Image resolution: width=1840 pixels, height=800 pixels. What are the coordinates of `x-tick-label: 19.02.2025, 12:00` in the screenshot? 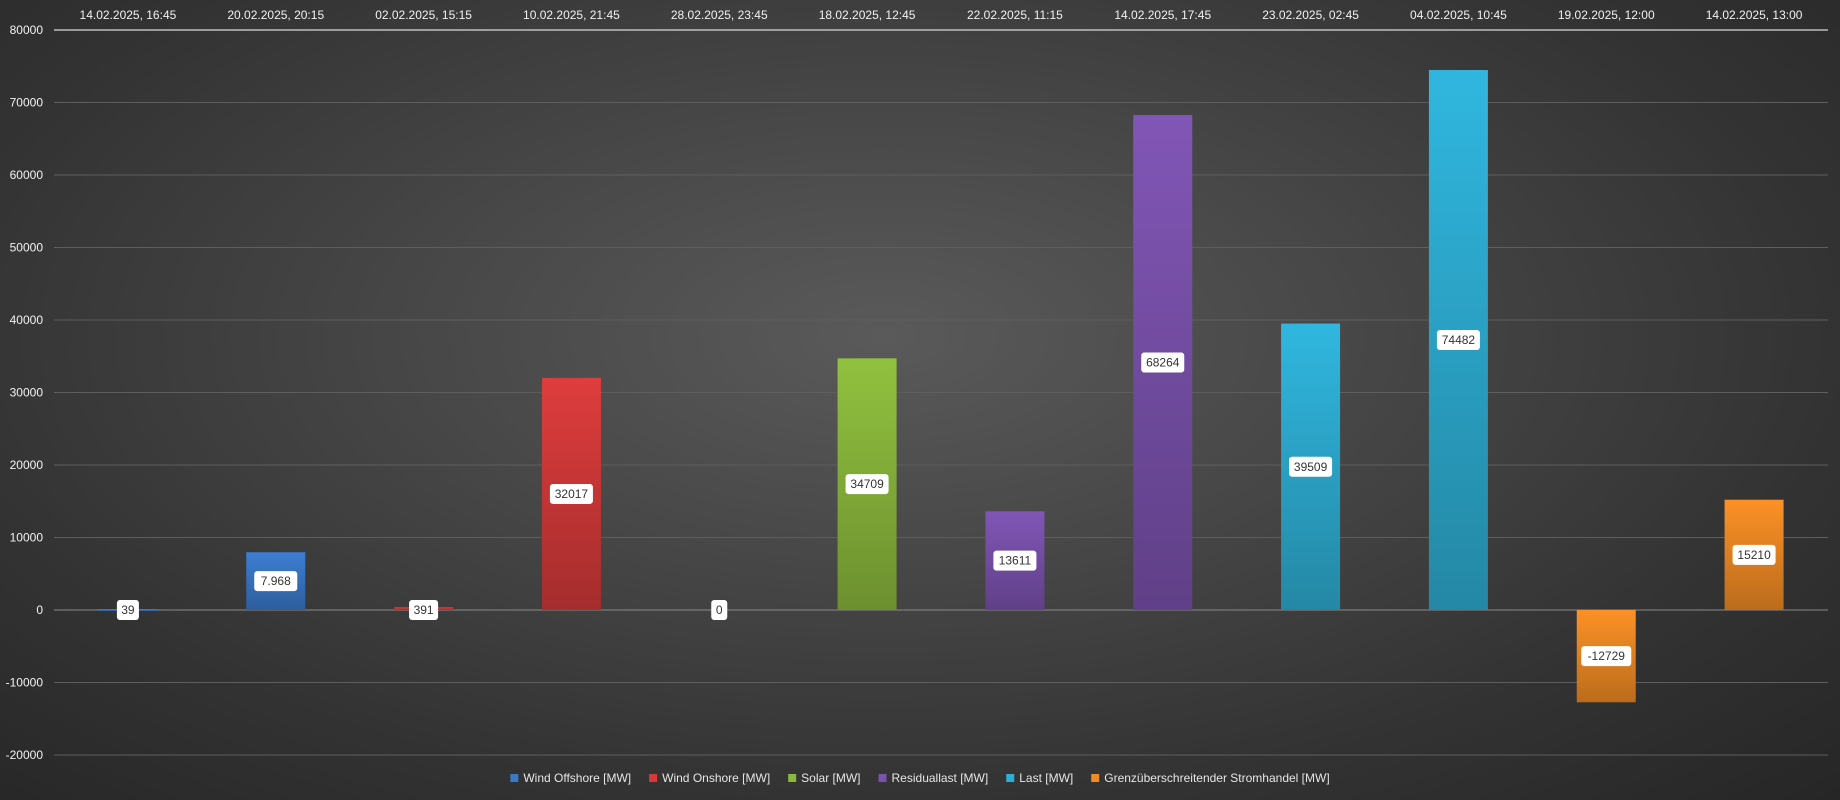 It's located at (1606, 15).